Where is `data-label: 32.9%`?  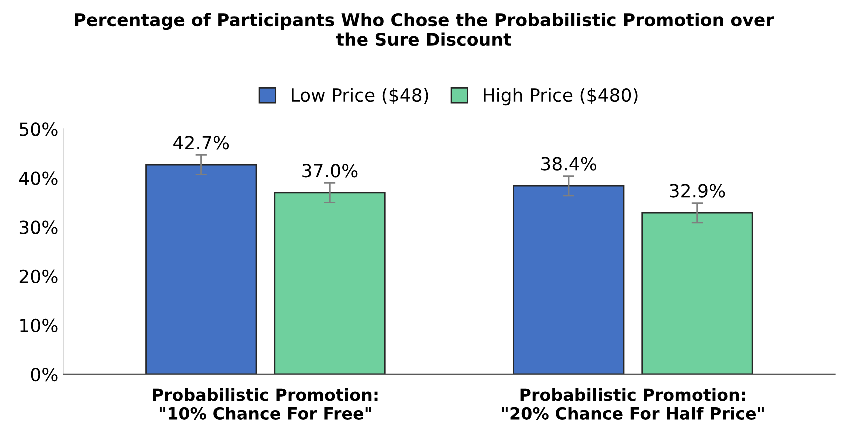 data-label: 32.9% is located at coordinates (698, 191).